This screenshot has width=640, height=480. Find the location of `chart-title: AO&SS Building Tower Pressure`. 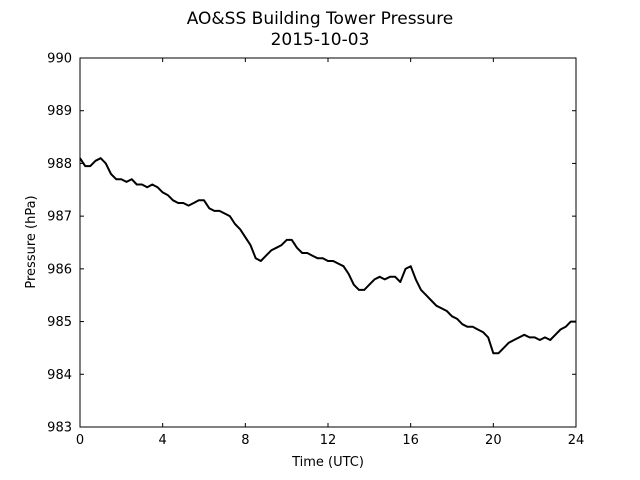

chart-title: AO&SS Building Tower Pressure is located at coordinates (320, 19).